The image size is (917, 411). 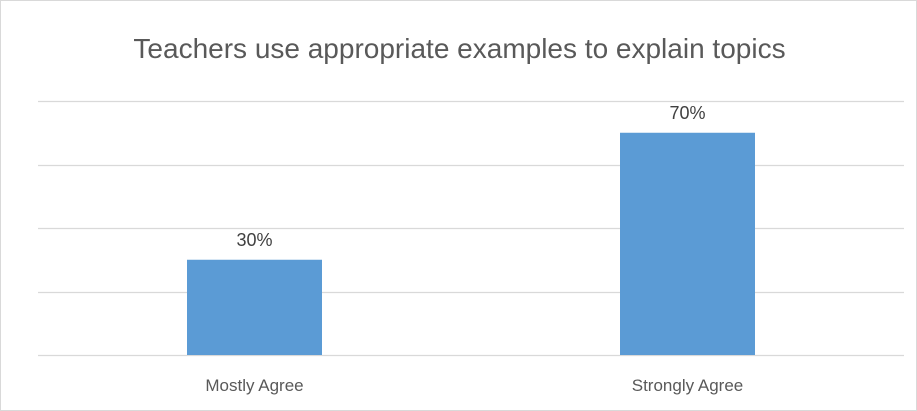 What do you see at coordinates (687, 243) in the screenshot?
I see `bar-strongly-agree` at bounding box center [687, 243].